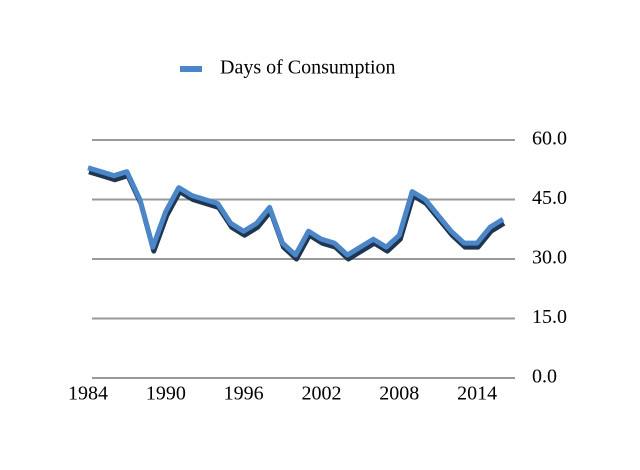 Image resolution: width=640 pixels, height=470 pixels. What do you see at coordinates (88, 394) in the screenshot?
I see `x-tick-label: 1984` at bounding box center [88, 394].